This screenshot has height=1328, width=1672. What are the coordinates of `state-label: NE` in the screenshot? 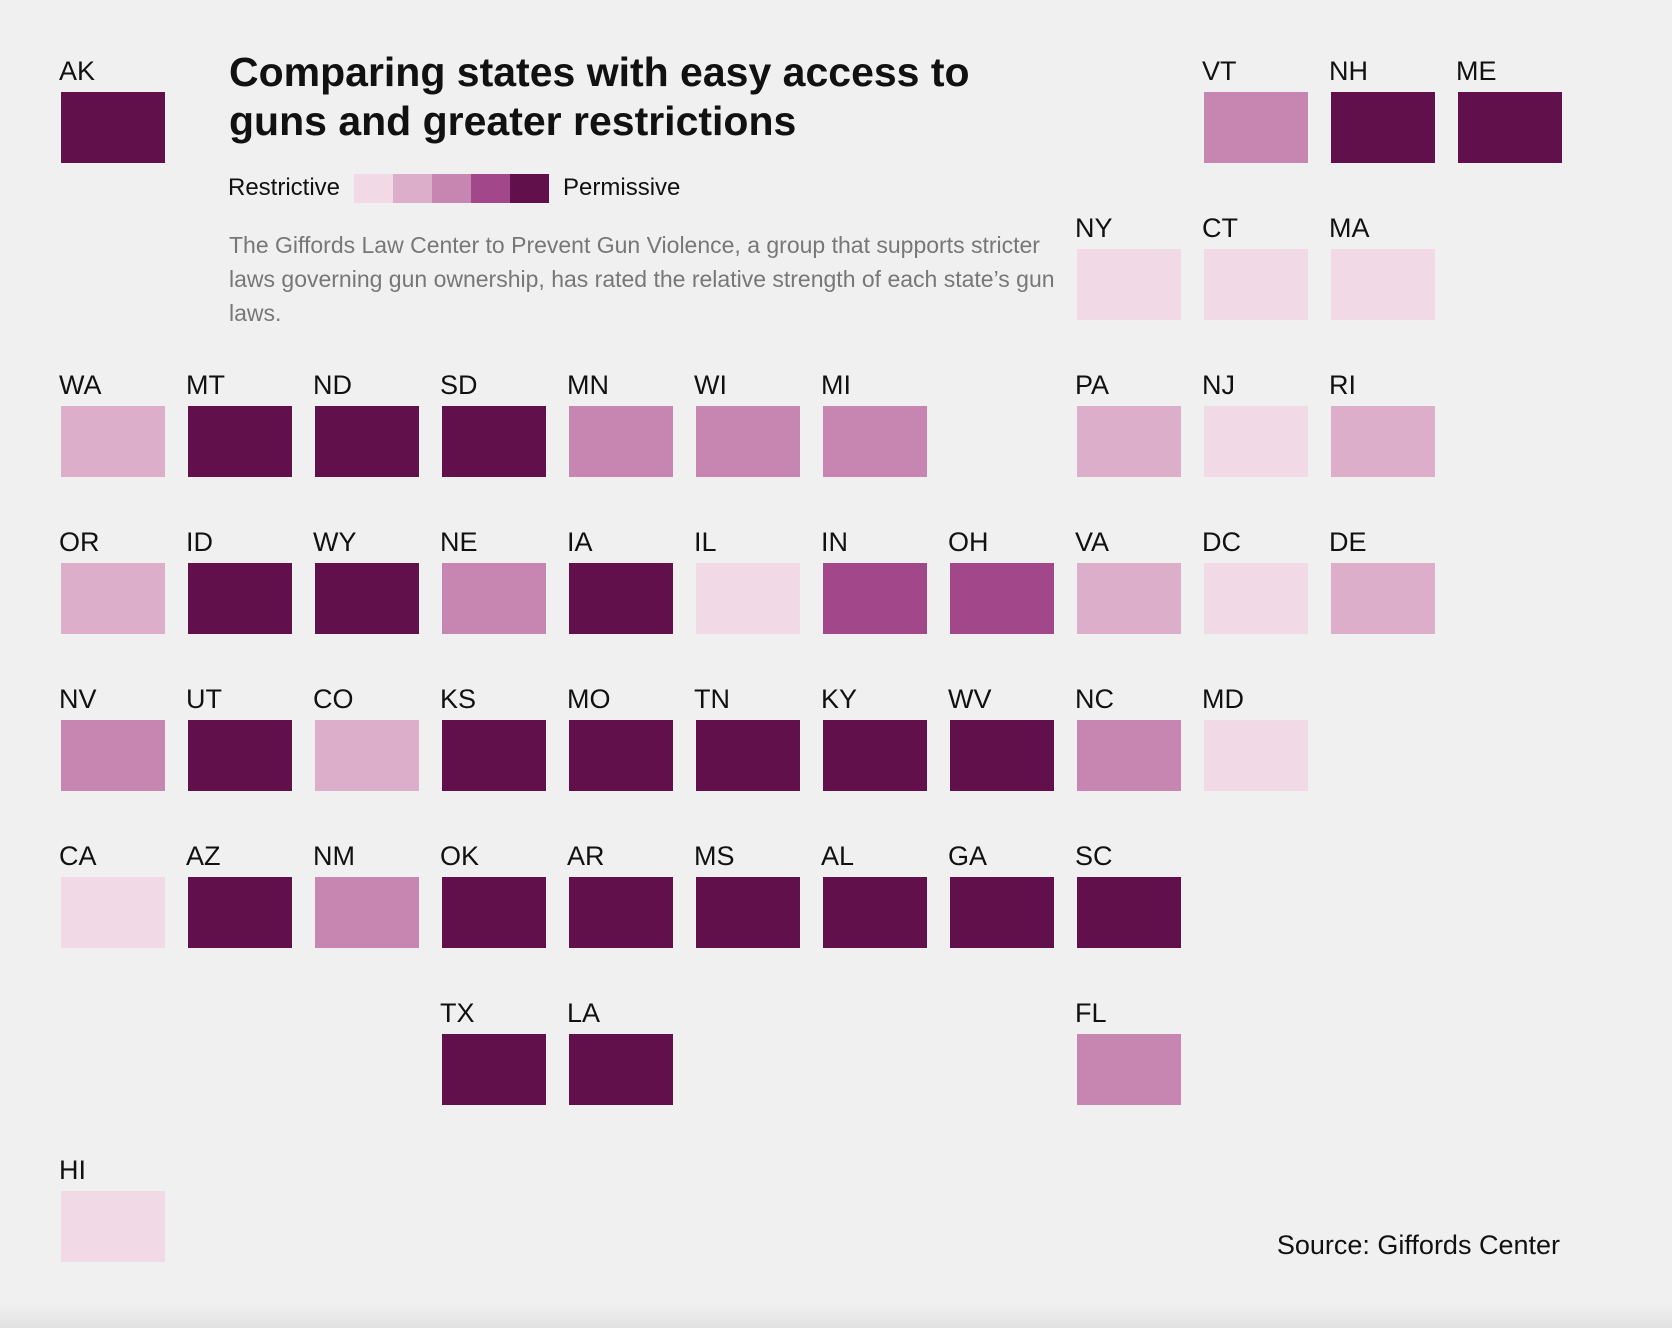 It's located at (459, 542).